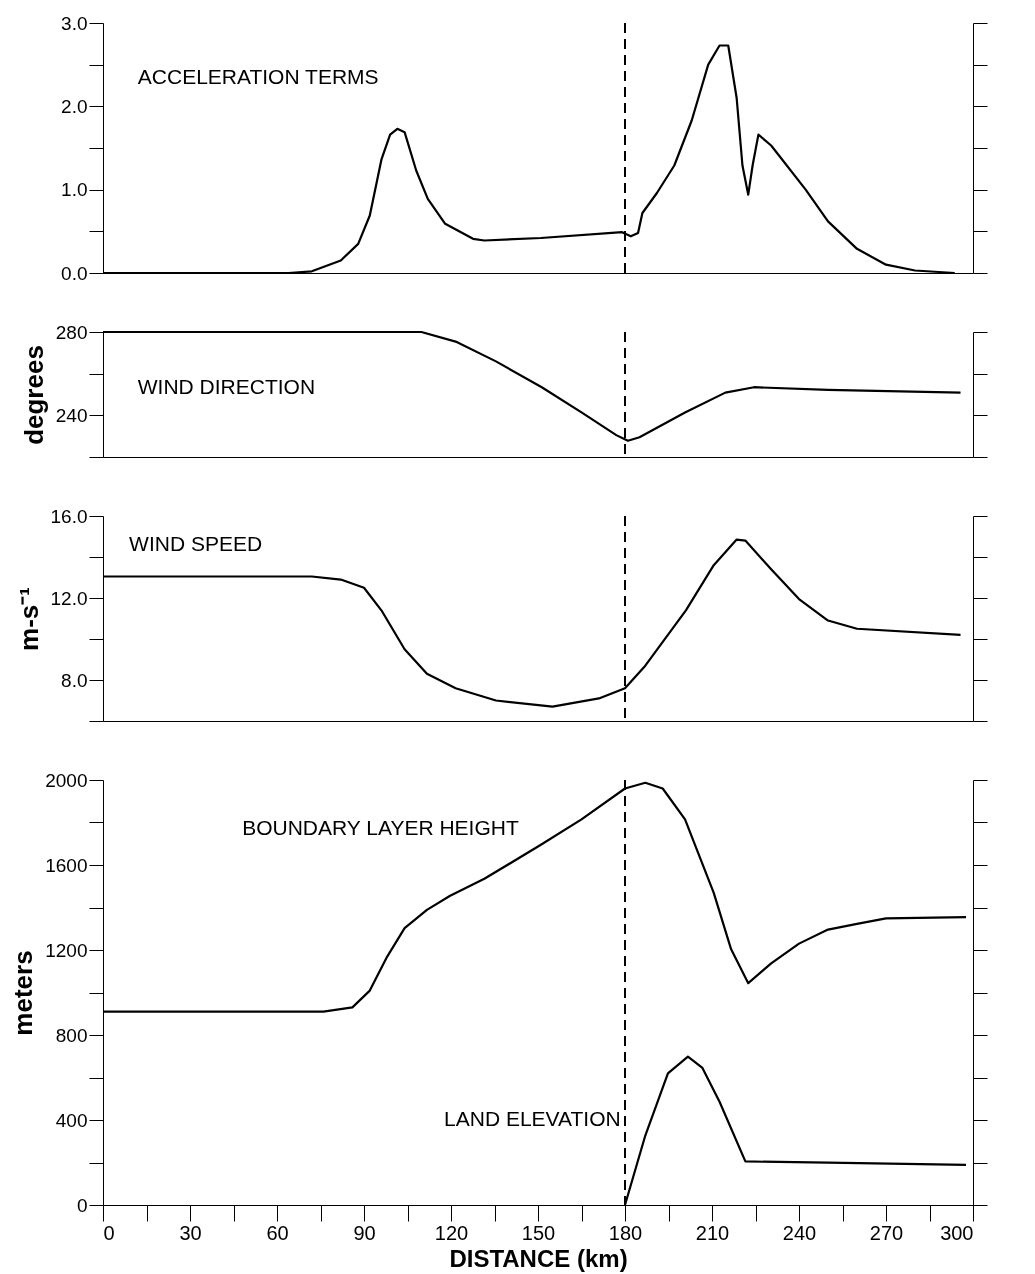  What do you see at coordinates (74, 680) in the screenshot?
I see `y-tick-label: 8.0` at bounding box center [74, 680].